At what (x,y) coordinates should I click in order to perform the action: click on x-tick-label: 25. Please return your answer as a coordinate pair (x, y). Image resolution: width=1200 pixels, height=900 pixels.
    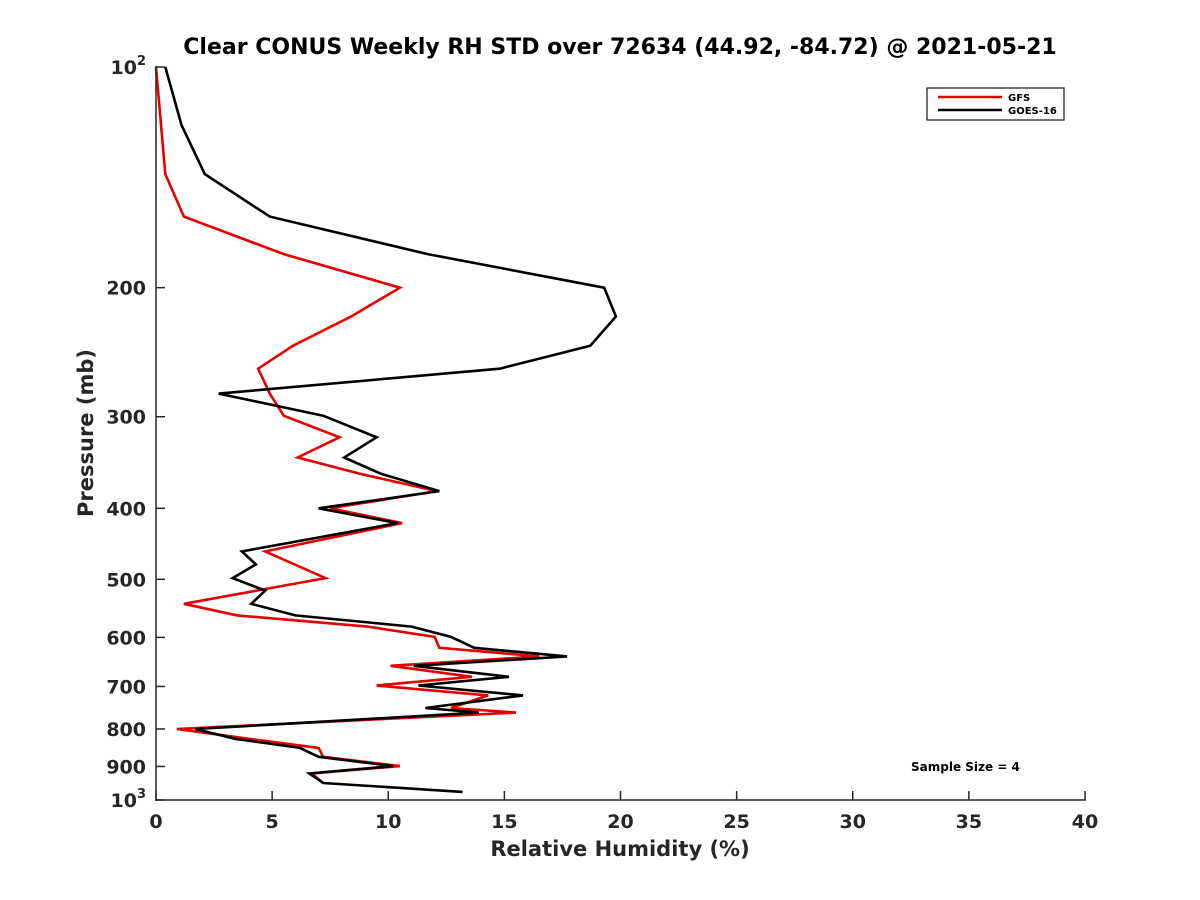
    Looking at the image, I should click on (736, 822).